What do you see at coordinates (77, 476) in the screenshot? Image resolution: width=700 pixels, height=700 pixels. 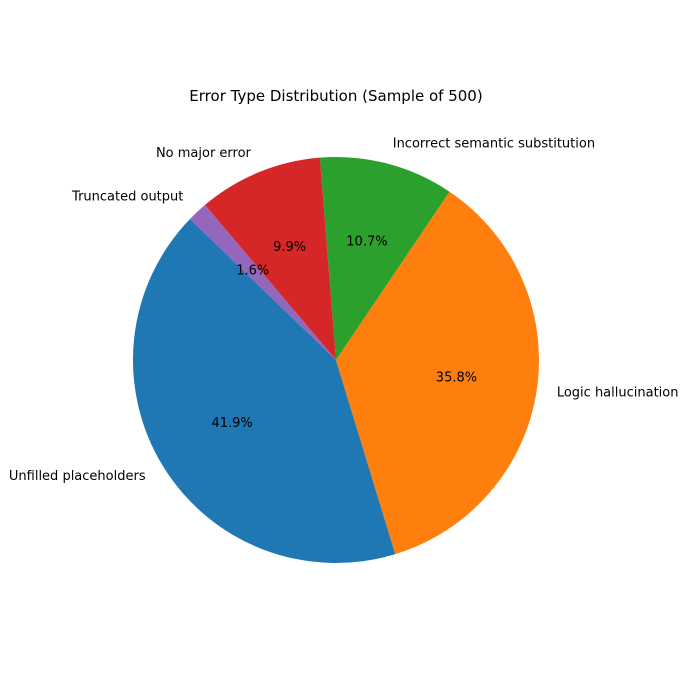 I see `slice-label-unfilled-placeholders: Unfilled placeholders` at bounding box center [77, 476].